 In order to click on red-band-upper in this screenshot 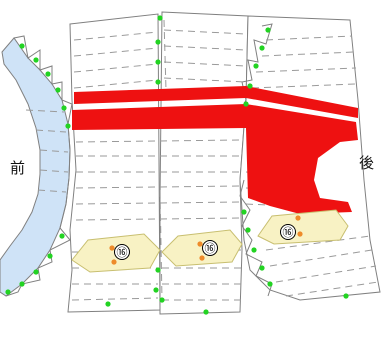, I will do `click(216, 102)`.